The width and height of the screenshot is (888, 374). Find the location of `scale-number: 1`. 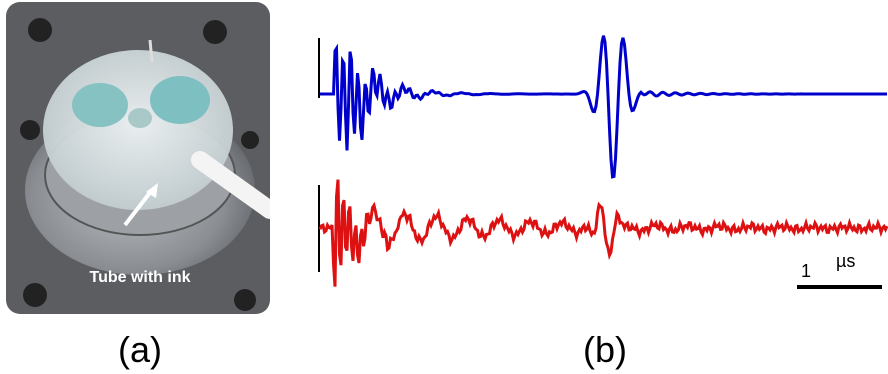

scale-number: 1 is located at coordinates (806, 271).